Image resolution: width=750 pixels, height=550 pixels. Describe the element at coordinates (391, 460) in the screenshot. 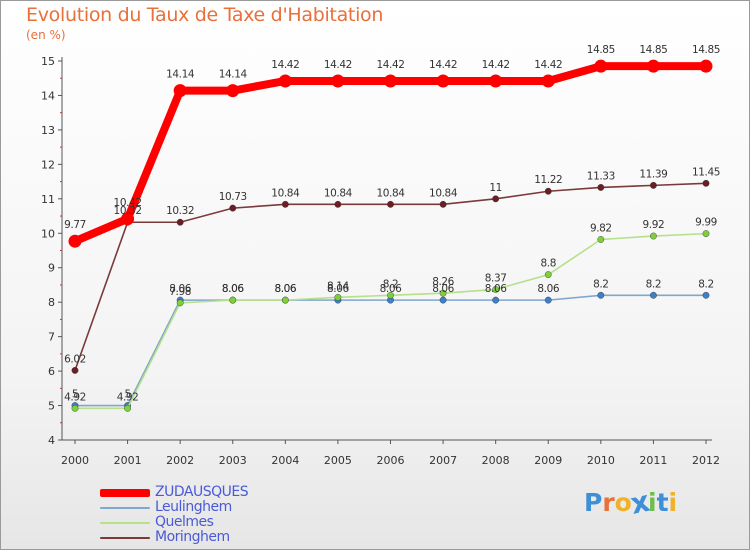

I see `x-tick-label: 2006` at that location.